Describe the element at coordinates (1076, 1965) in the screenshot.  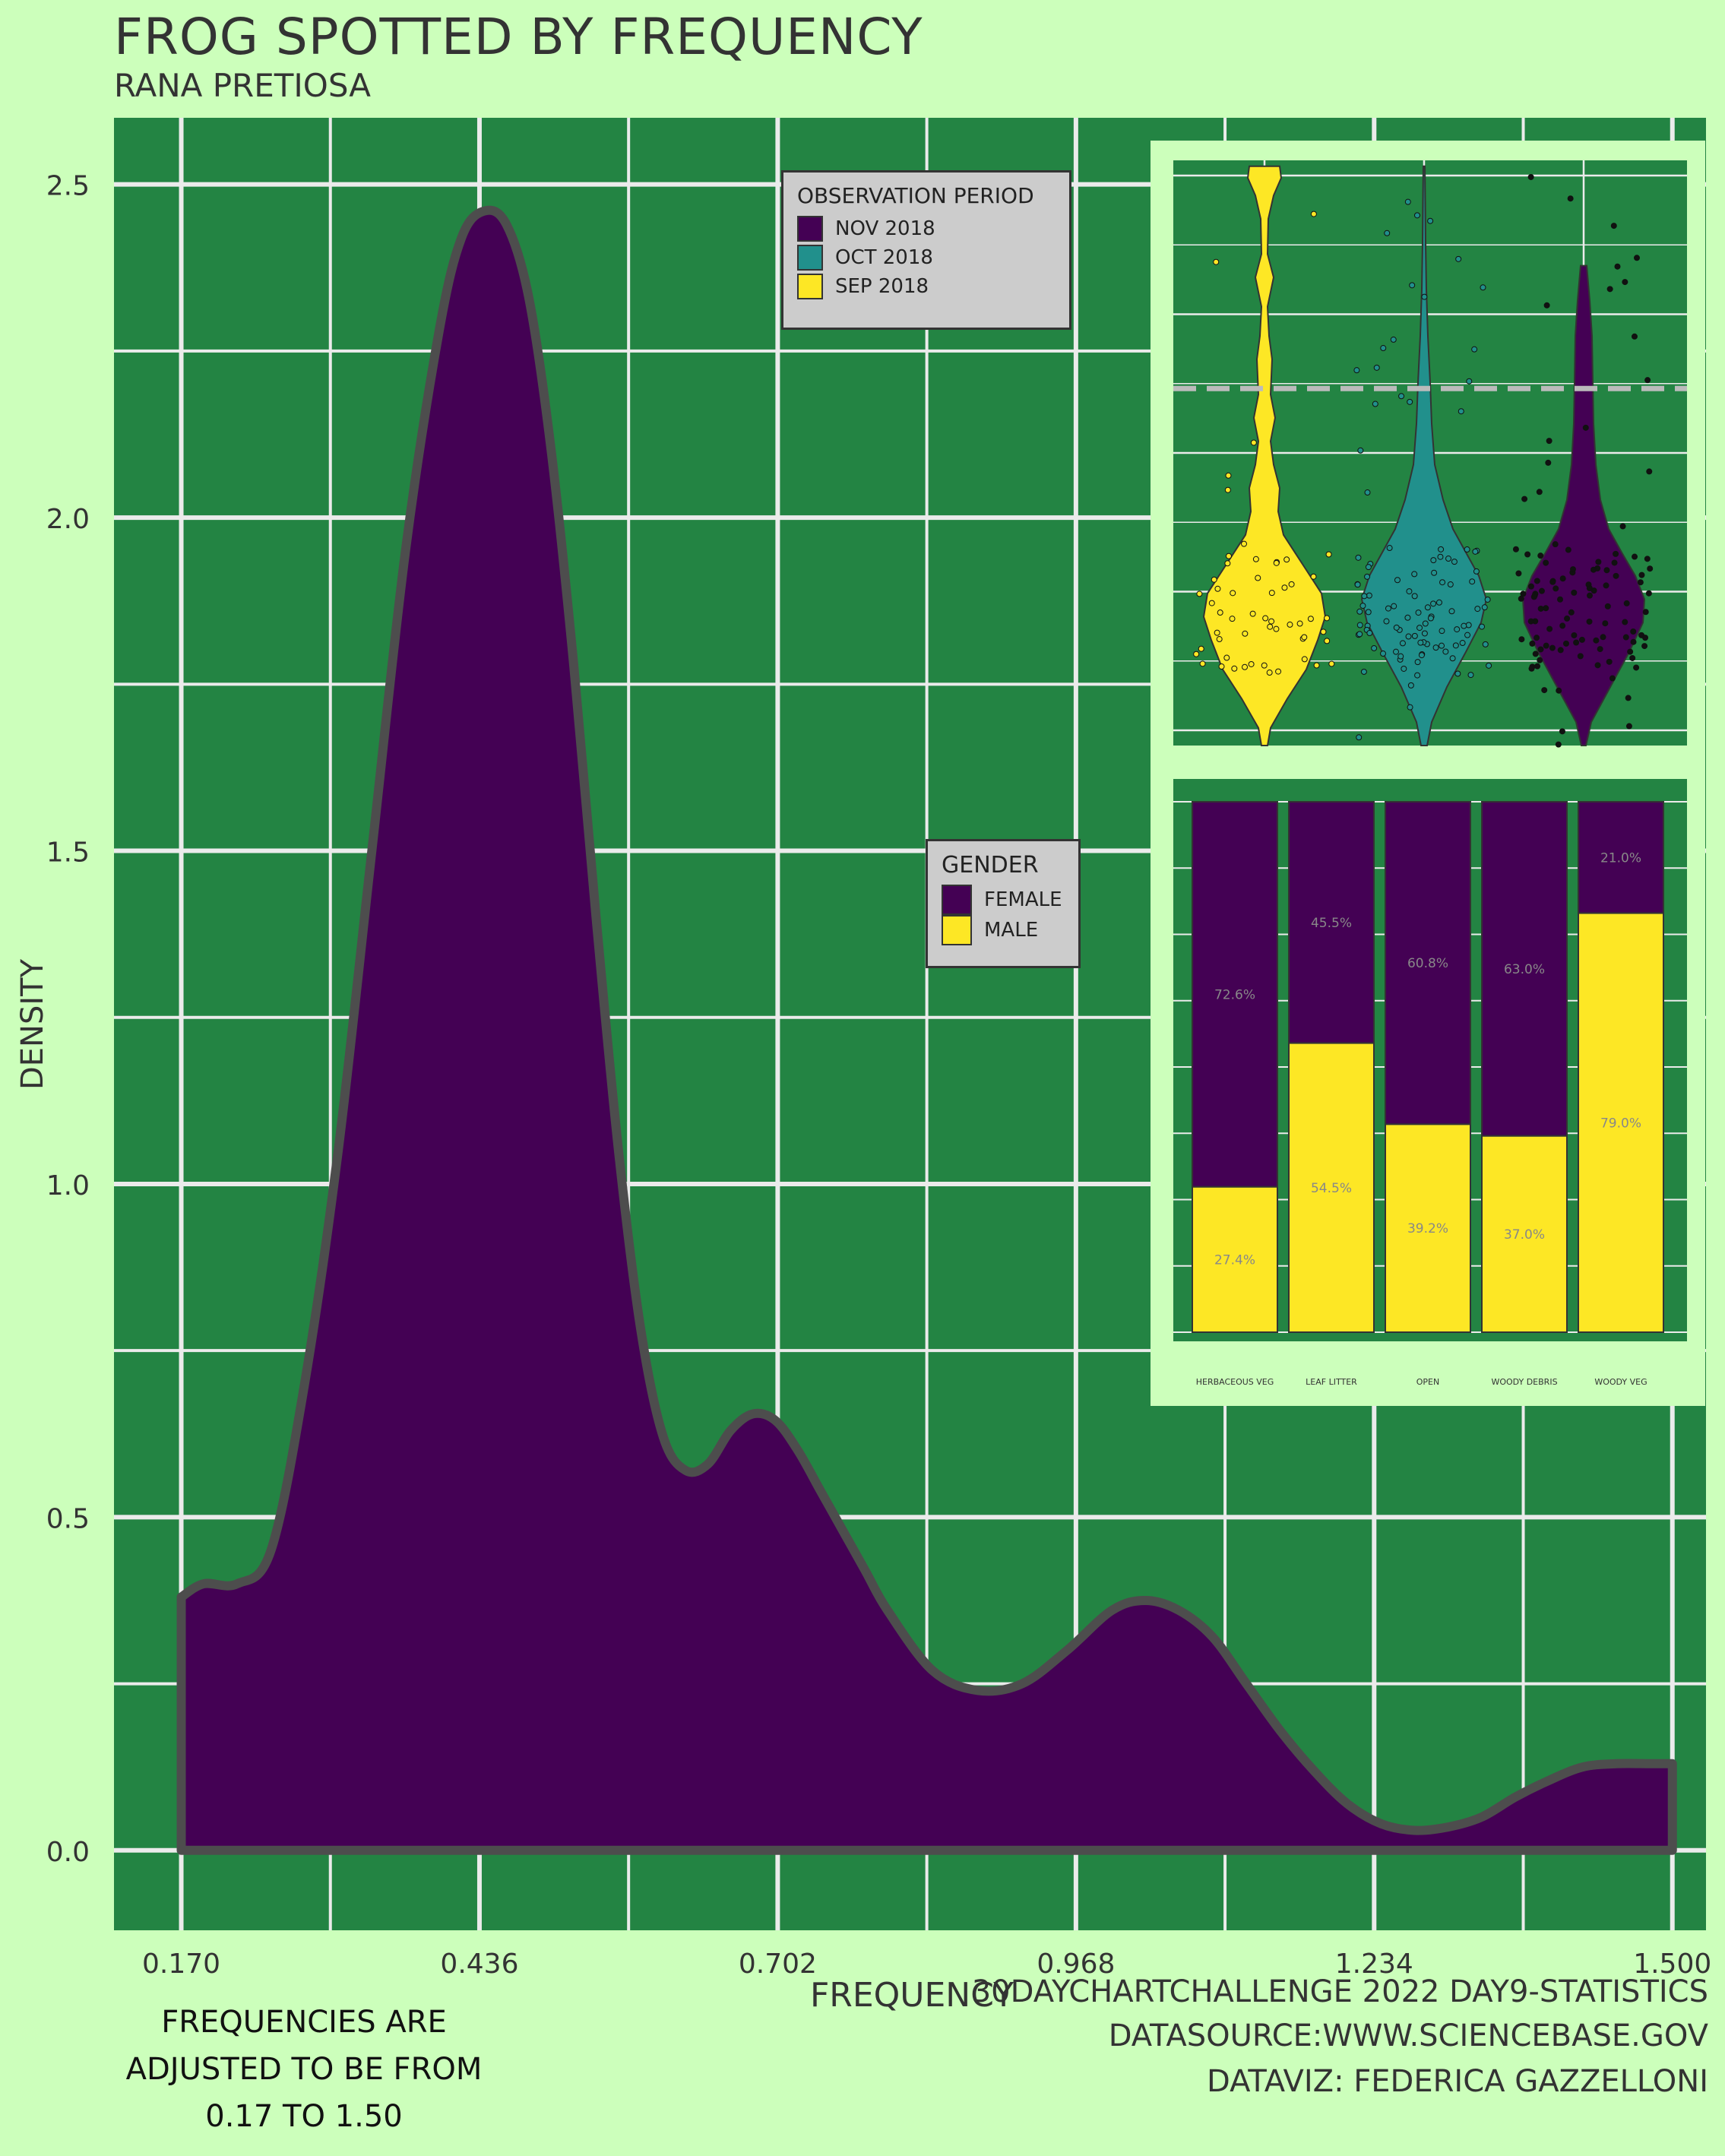
I see `x-tick-label: 0.968` at that location.